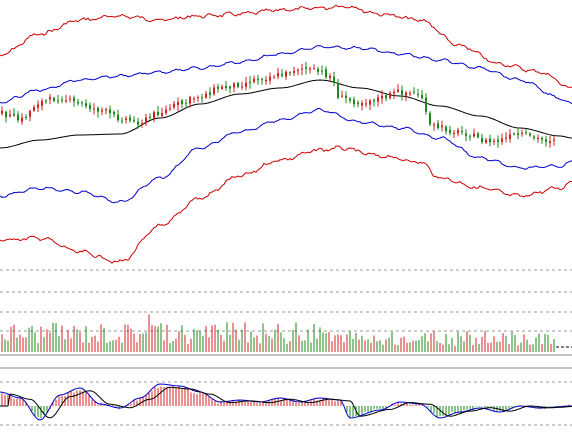  I want to click on macd-dif-line, so click(286, 402).